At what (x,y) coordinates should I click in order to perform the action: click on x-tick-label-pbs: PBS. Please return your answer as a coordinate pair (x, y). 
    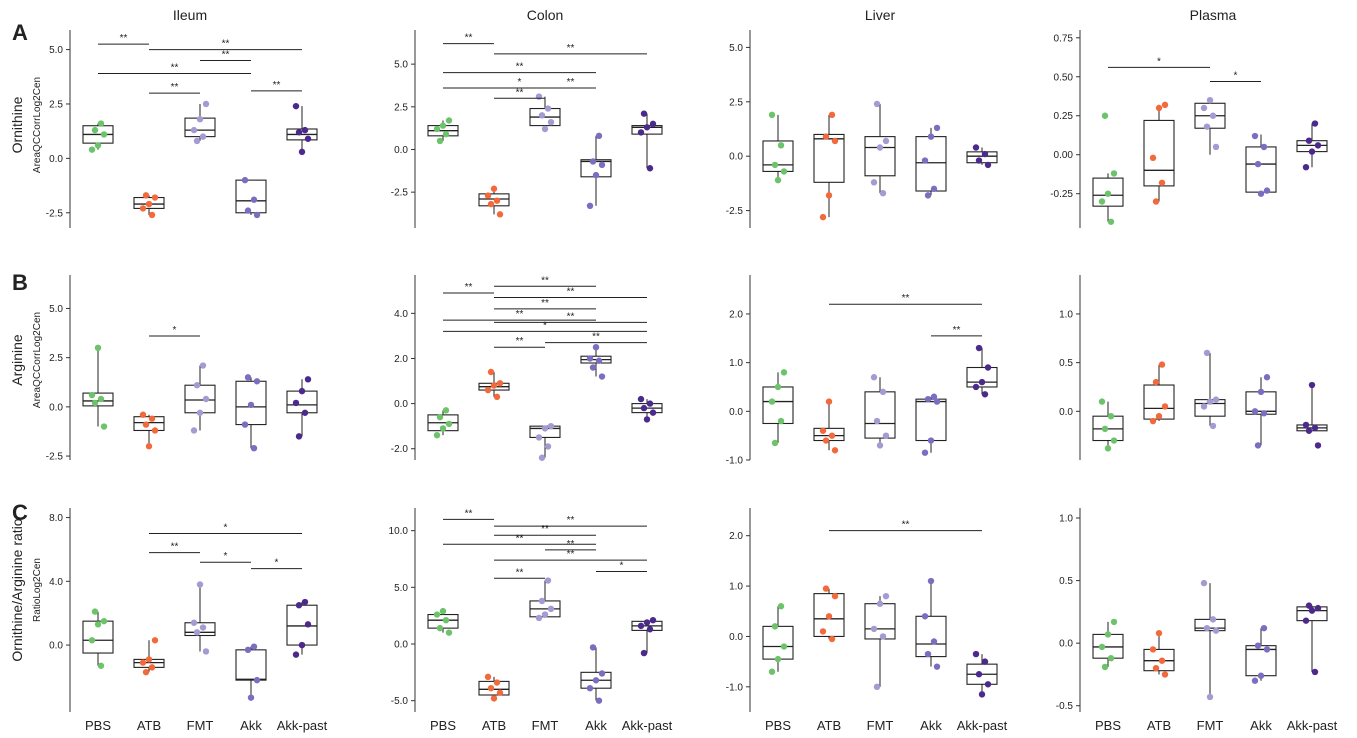
    Looking at the image, I should click on (98, 725).